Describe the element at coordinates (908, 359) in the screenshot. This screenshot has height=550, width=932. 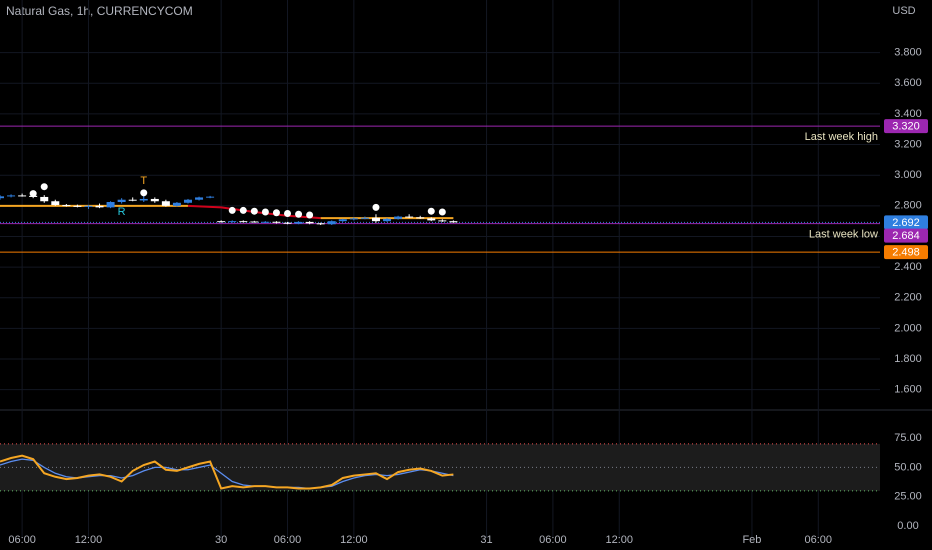
I see `y-tick-label: 1.800` at that location.